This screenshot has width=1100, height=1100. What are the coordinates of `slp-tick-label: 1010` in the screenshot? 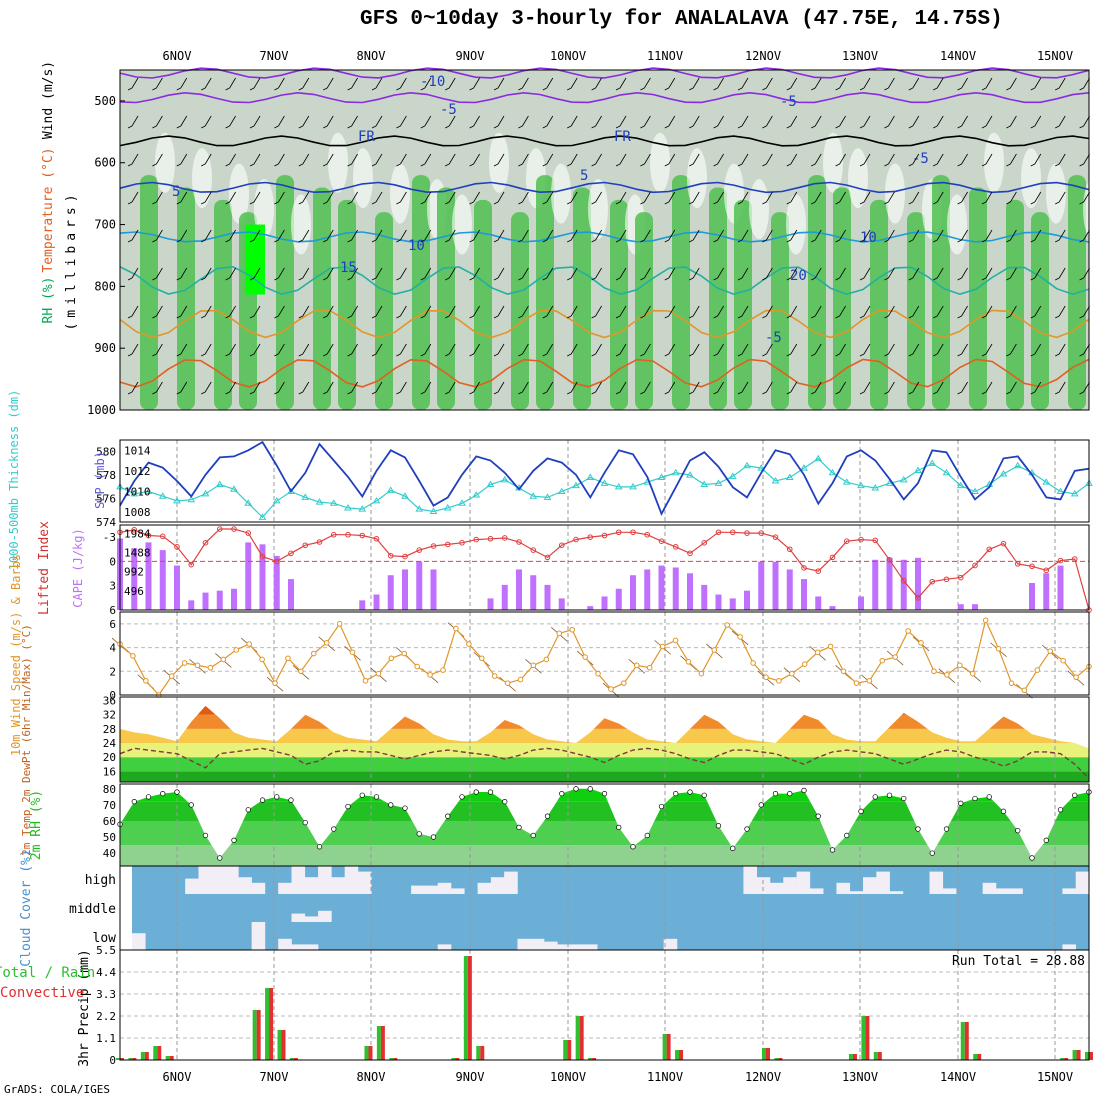 It's located at (137, 491).